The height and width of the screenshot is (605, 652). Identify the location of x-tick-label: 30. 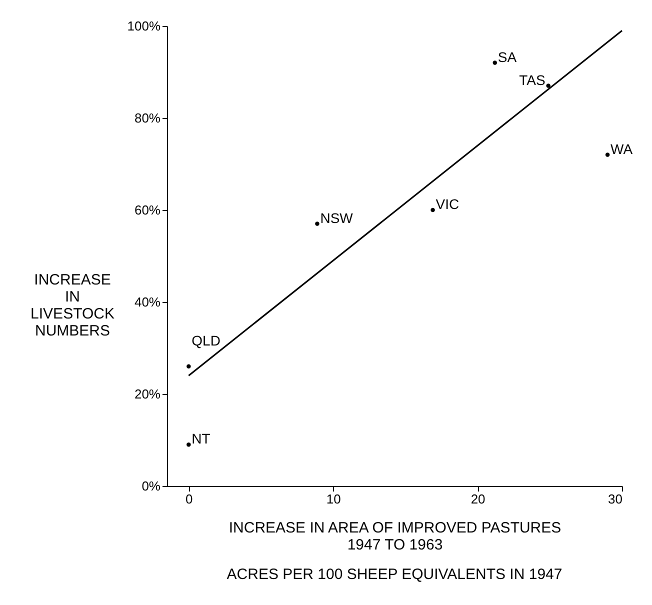
(615, 499).